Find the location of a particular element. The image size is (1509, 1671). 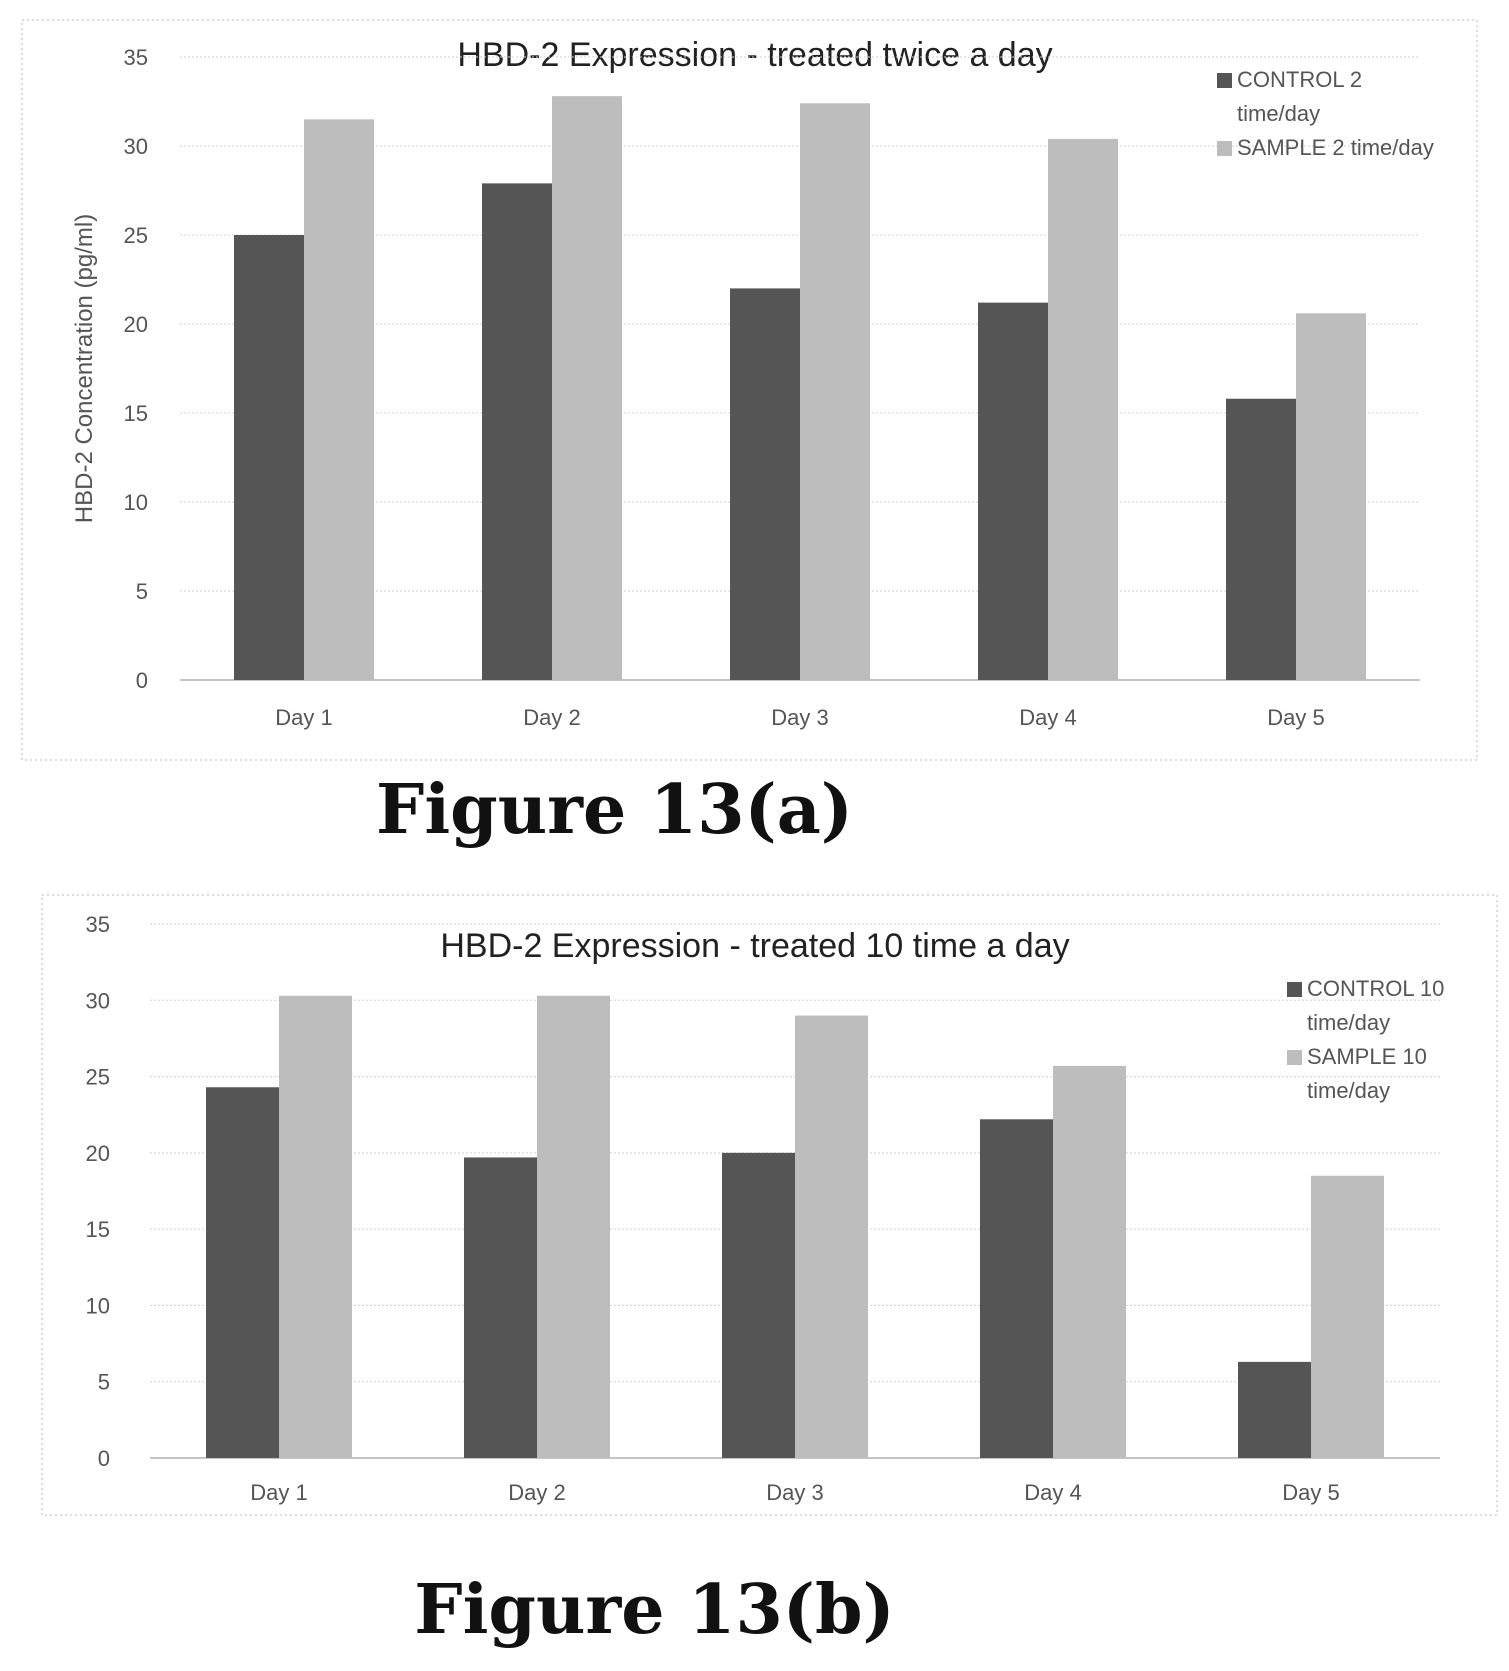

chart-a-y-tick-label: 0 is located at coordinates (142, 680).